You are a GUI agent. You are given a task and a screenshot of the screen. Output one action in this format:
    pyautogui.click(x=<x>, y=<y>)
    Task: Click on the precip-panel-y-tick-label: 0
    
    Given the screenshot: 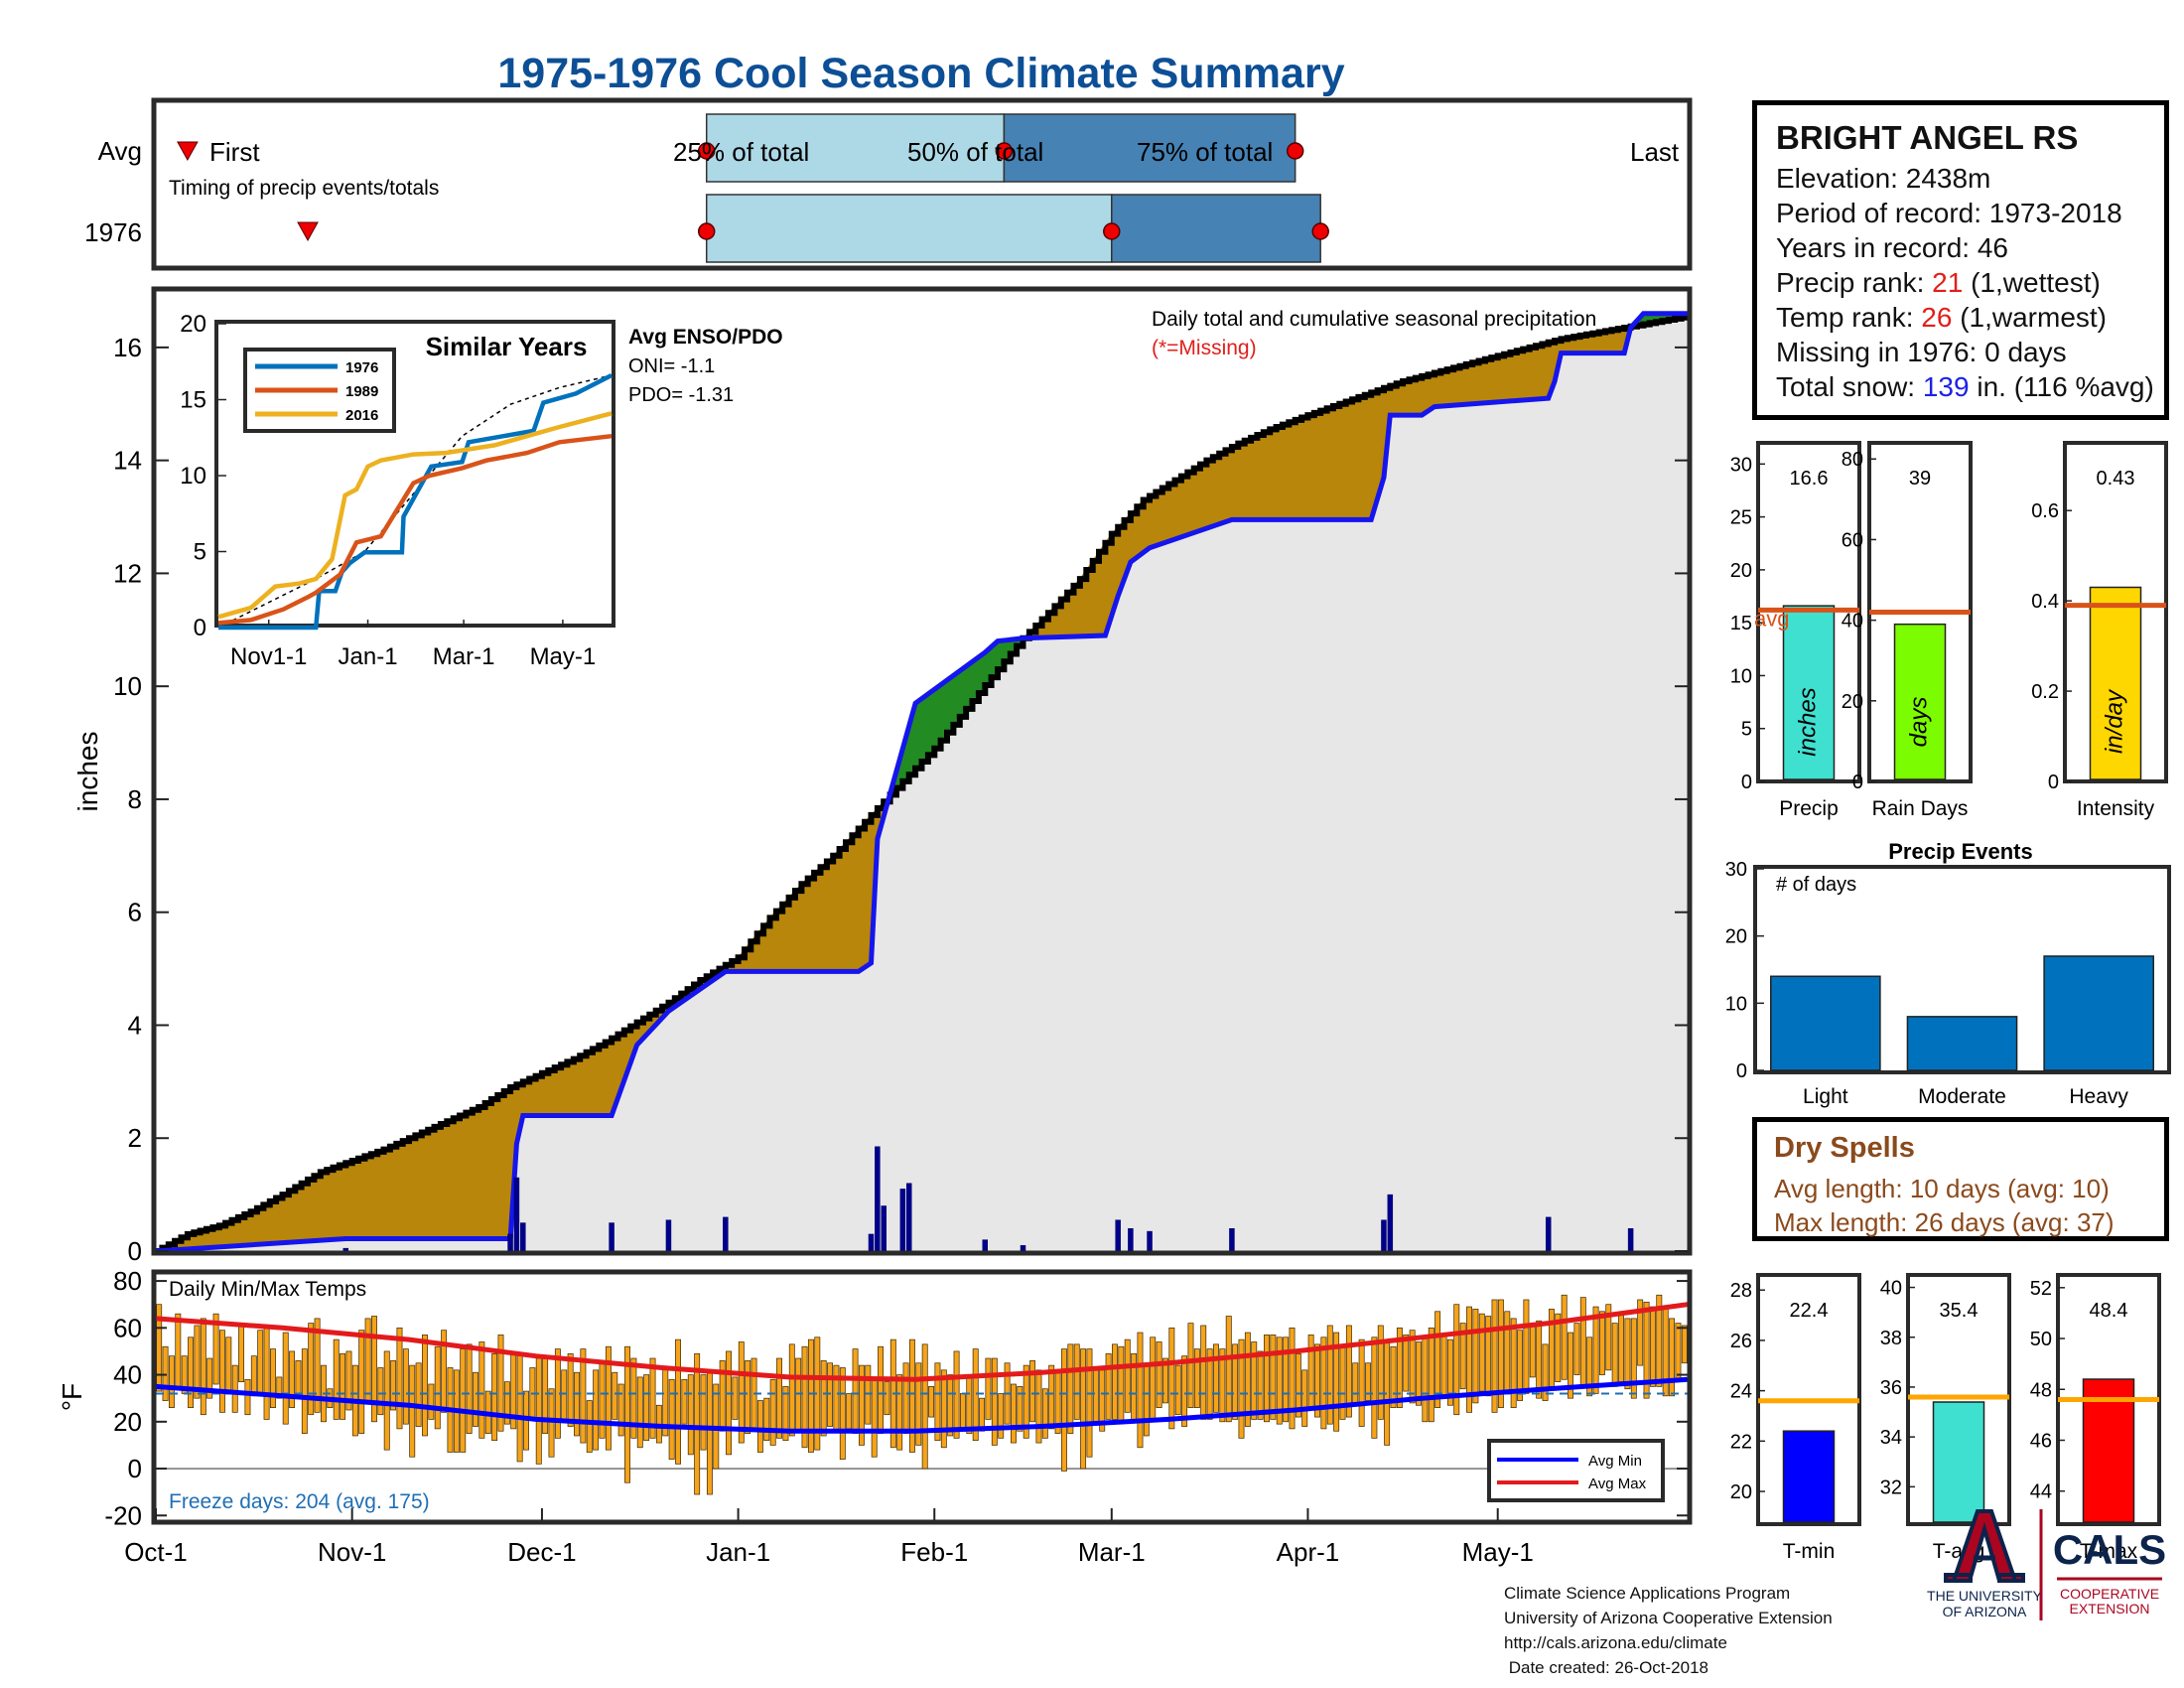 What is the action you would take?
    pyautogui.click(x=1857, y=782)
    